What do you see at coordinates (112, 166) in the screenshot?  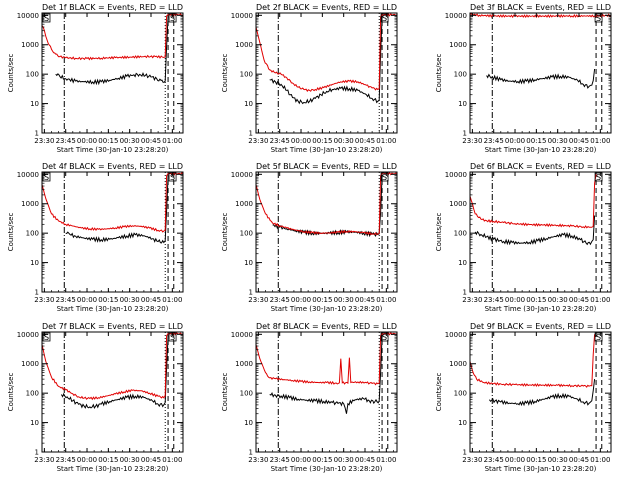 I see `panel-title: Det 4f BLACK = Events, RED = LLD` at bounding box center [112, 166].